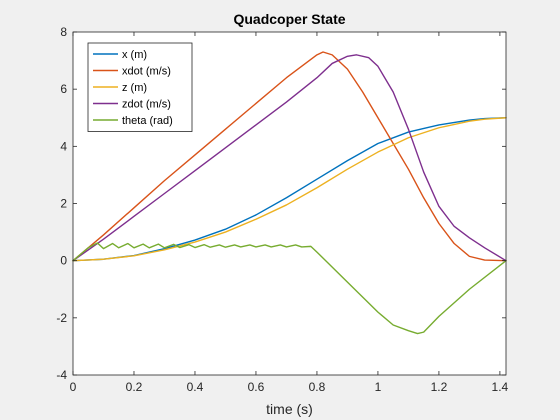 The height and width of the screenshot is (420, 560). Describe the element at coordinates (134, 55) in the screenshot. I see `legend-entry-0: x (m)` at that location.